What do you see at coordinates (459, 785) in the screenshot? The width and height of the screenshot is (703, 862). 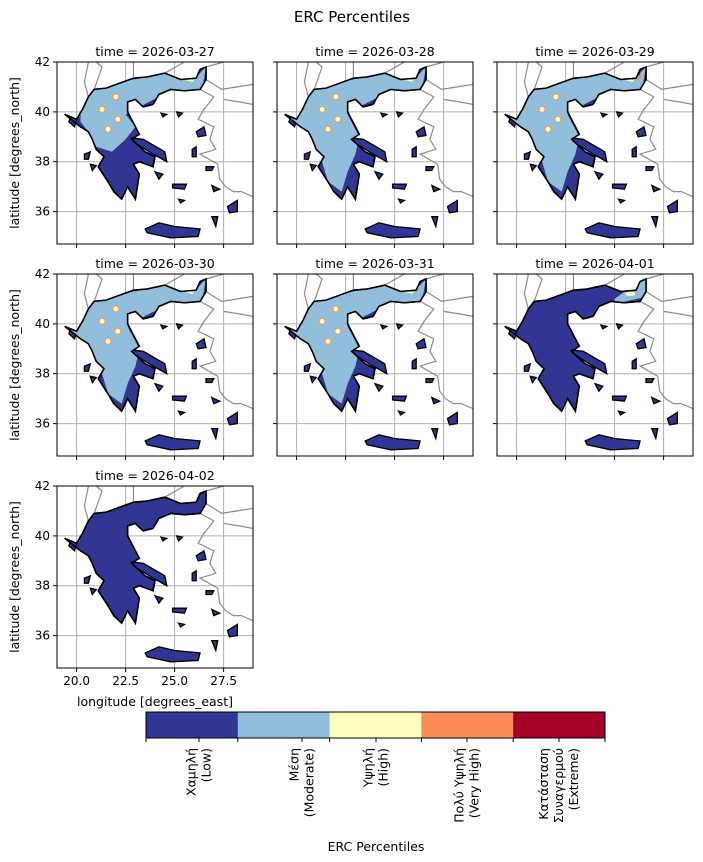 I see `colorbar-tick-label-line: Πολύ Υψηλή` at bounding box center [459, 785].